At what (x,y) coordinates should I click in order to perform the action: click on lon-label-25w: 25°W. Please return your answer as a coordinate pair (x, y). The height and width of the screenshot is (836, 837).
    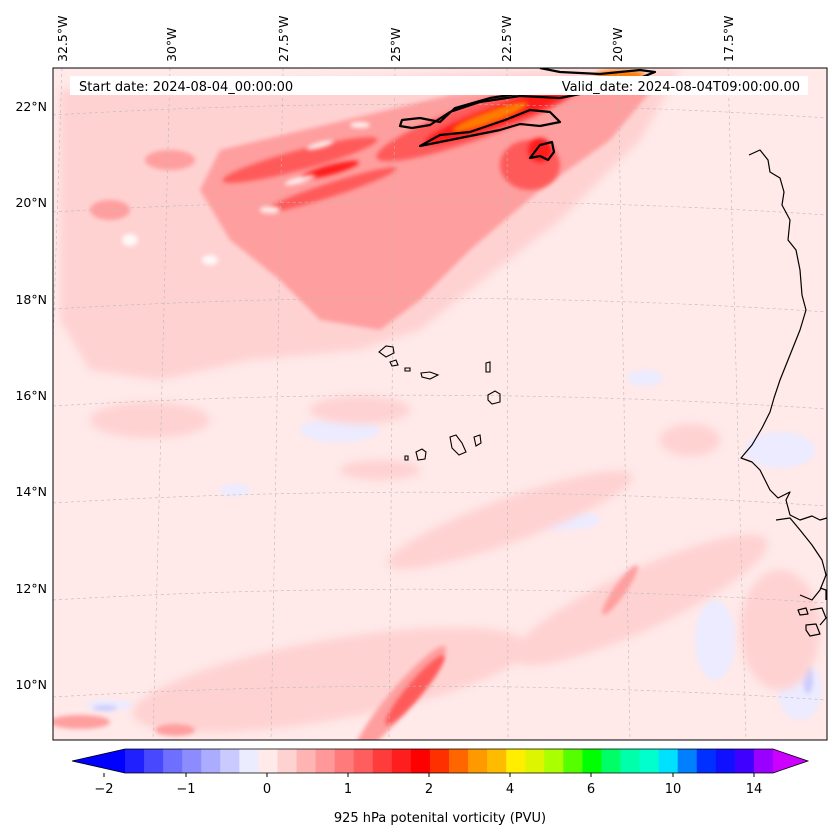
    Looking at the image, I should click on (395, 44).